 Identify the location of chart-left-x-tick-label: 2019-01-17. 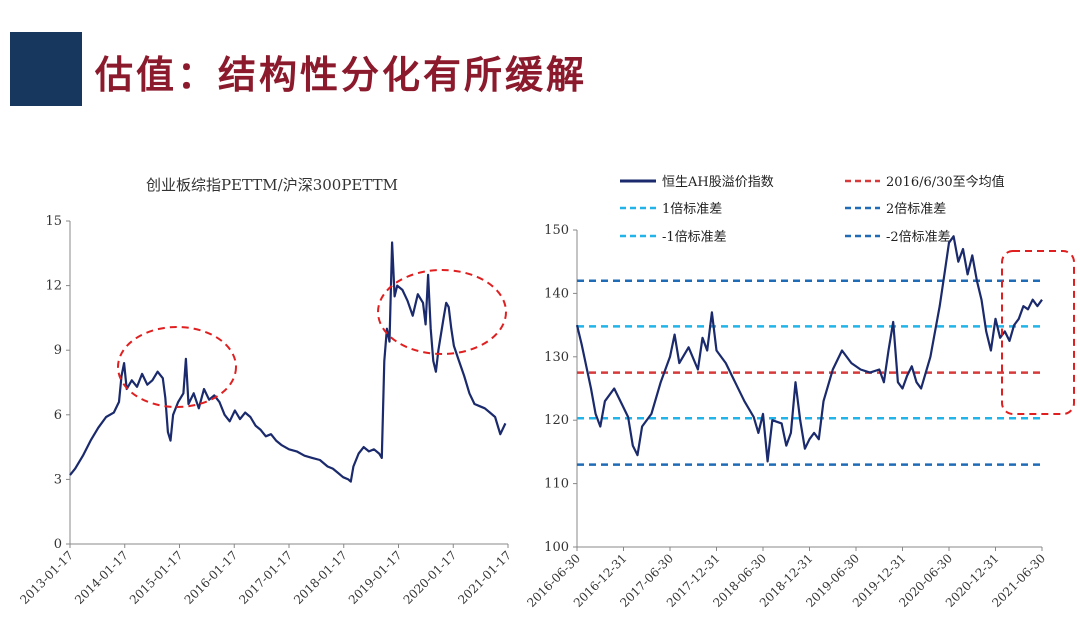
(375, 577).